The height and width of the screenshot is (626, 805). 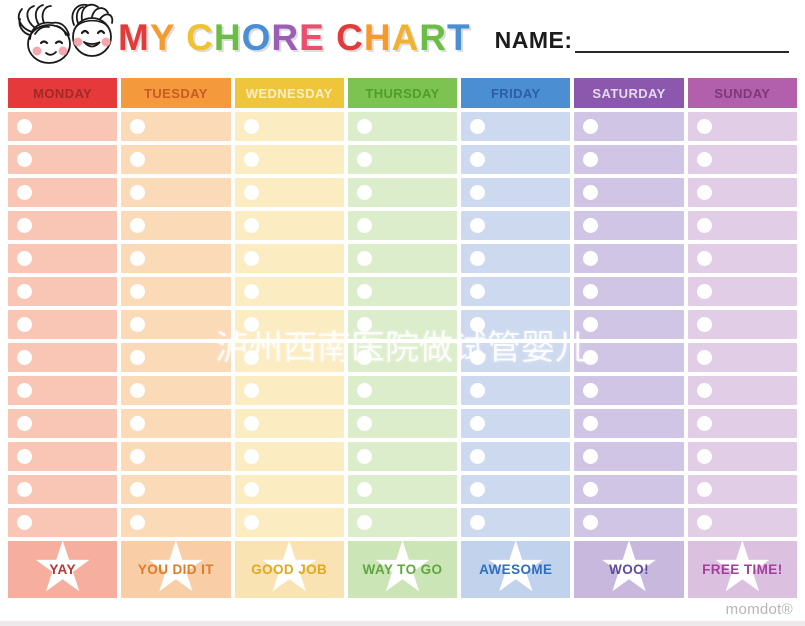 What do you see at coordinates (176, 567) in the screenshot?
I see `reward-cell: ★ YOU DID IT` at bounding box center [176, 567].